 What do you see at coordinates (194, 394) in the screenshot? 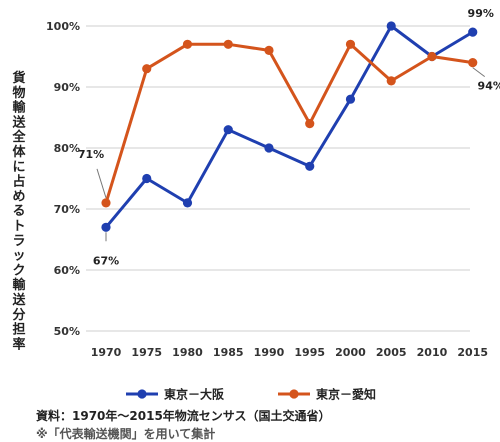
I see `legend-label: 東京－大阪` at bounding box center [194, 394].